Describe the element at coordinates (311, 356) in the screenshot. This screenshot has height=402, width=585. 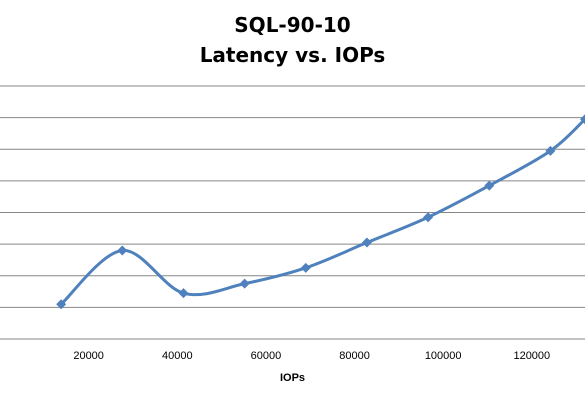
I see `x-tick-labels: 20000 40000 60000 80000 100000 120000` at that location.